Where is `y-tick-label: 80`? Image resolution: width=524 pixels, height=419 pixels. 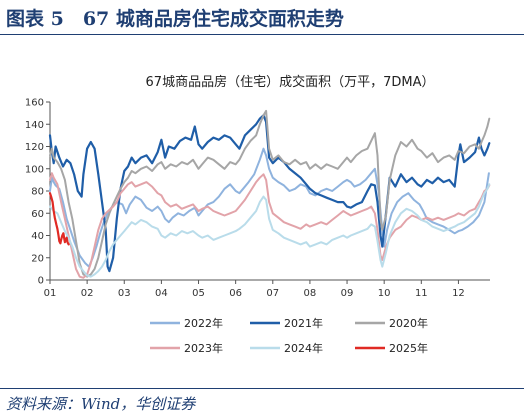 y-tick-label: 80 is located at coordinates (37, 192).